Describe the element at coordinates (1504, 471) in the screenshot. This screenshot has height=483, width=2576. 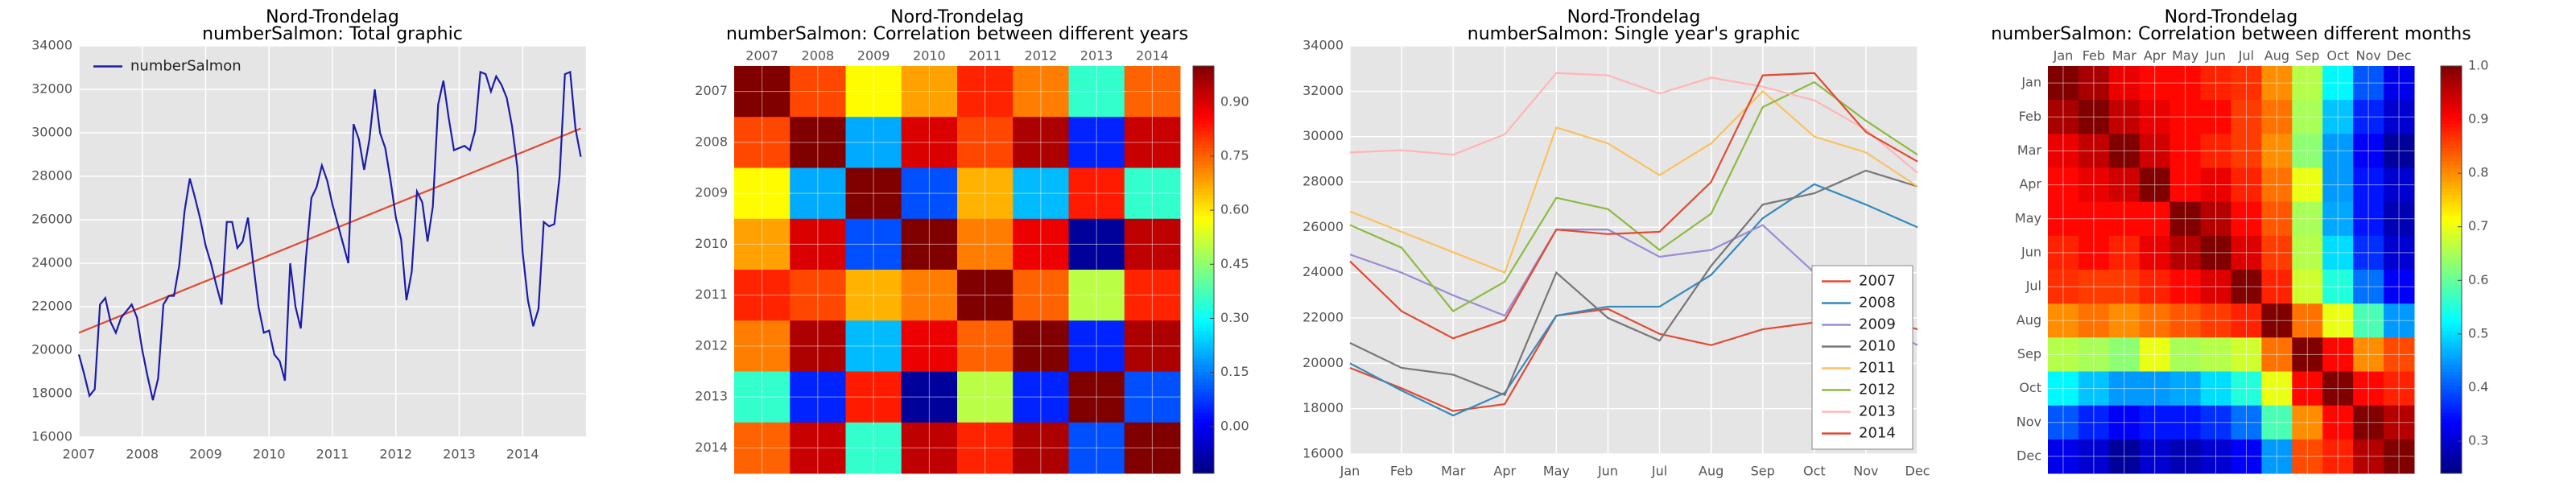
I see `x-tick-label: Apr` at that location.